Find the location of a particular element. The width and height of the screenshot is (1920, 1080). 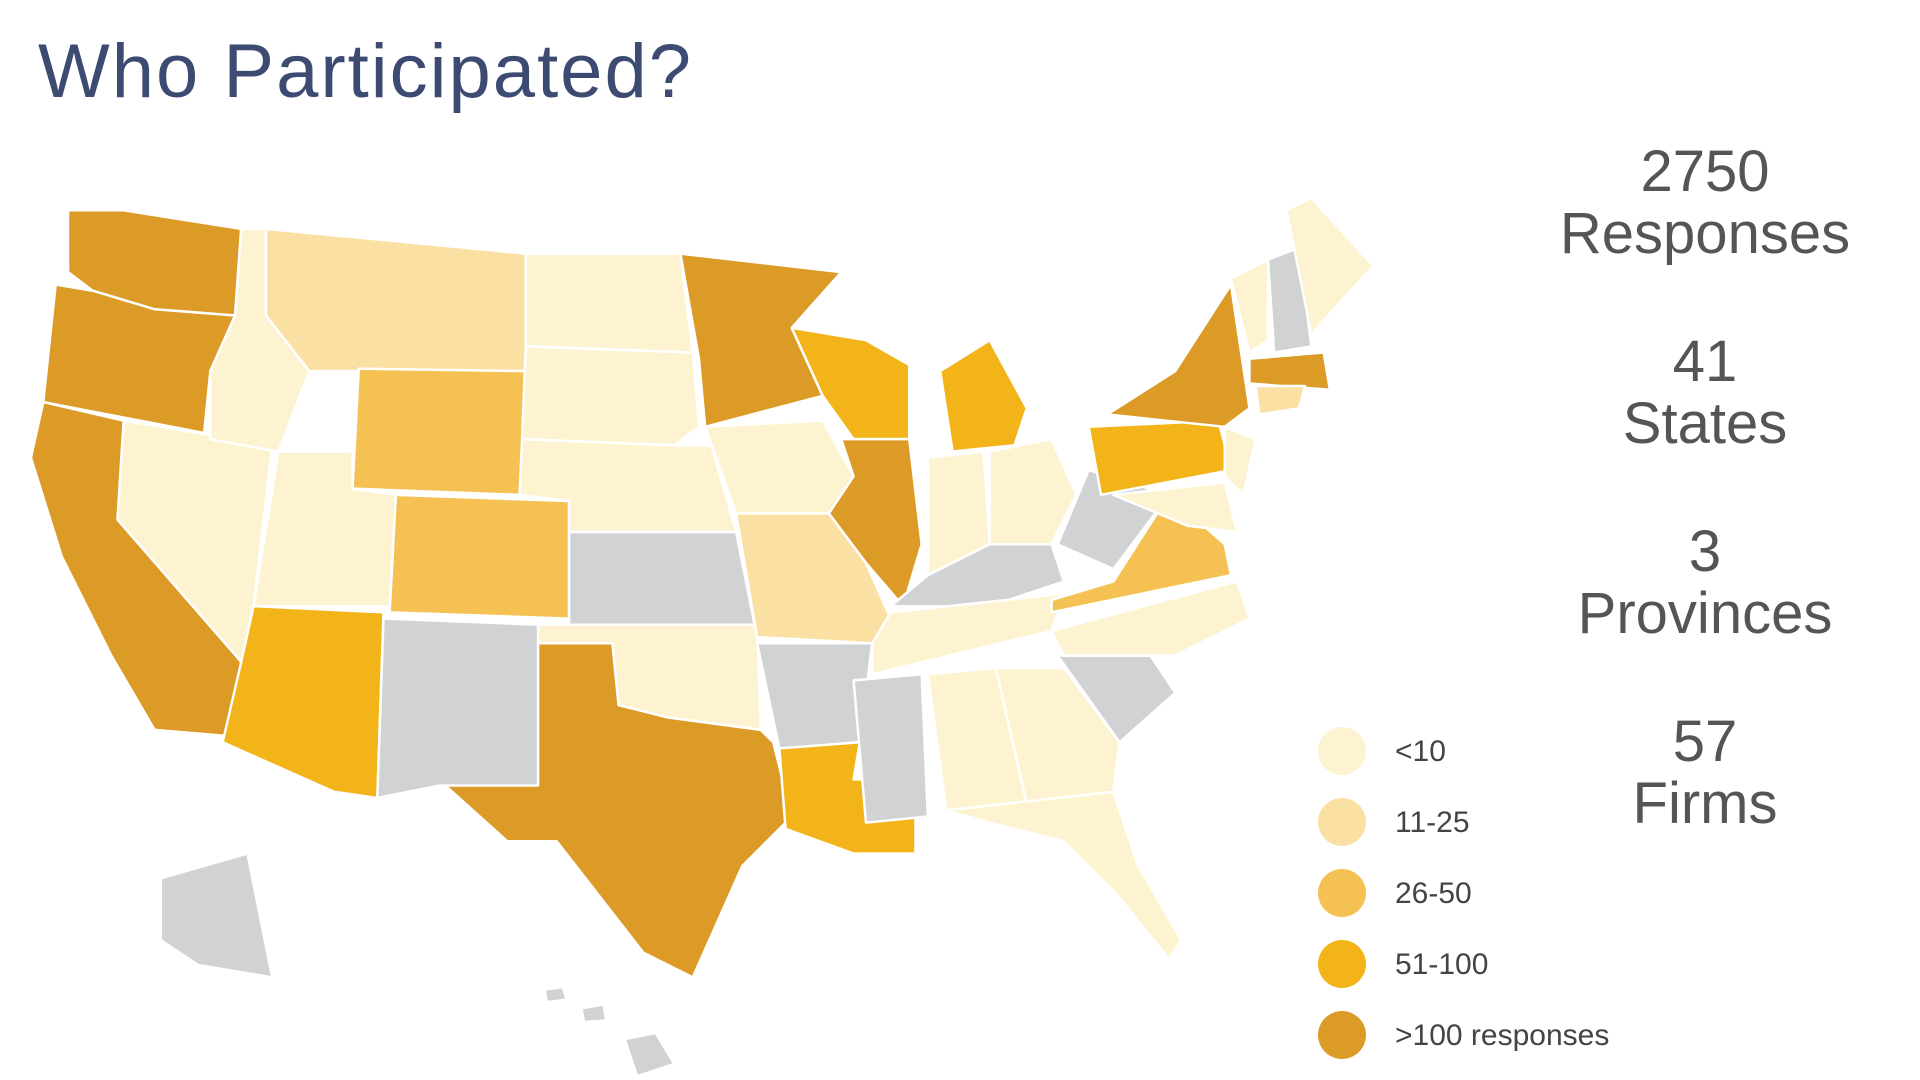

legend-label: <10 is located at coordinates (1420, 751).